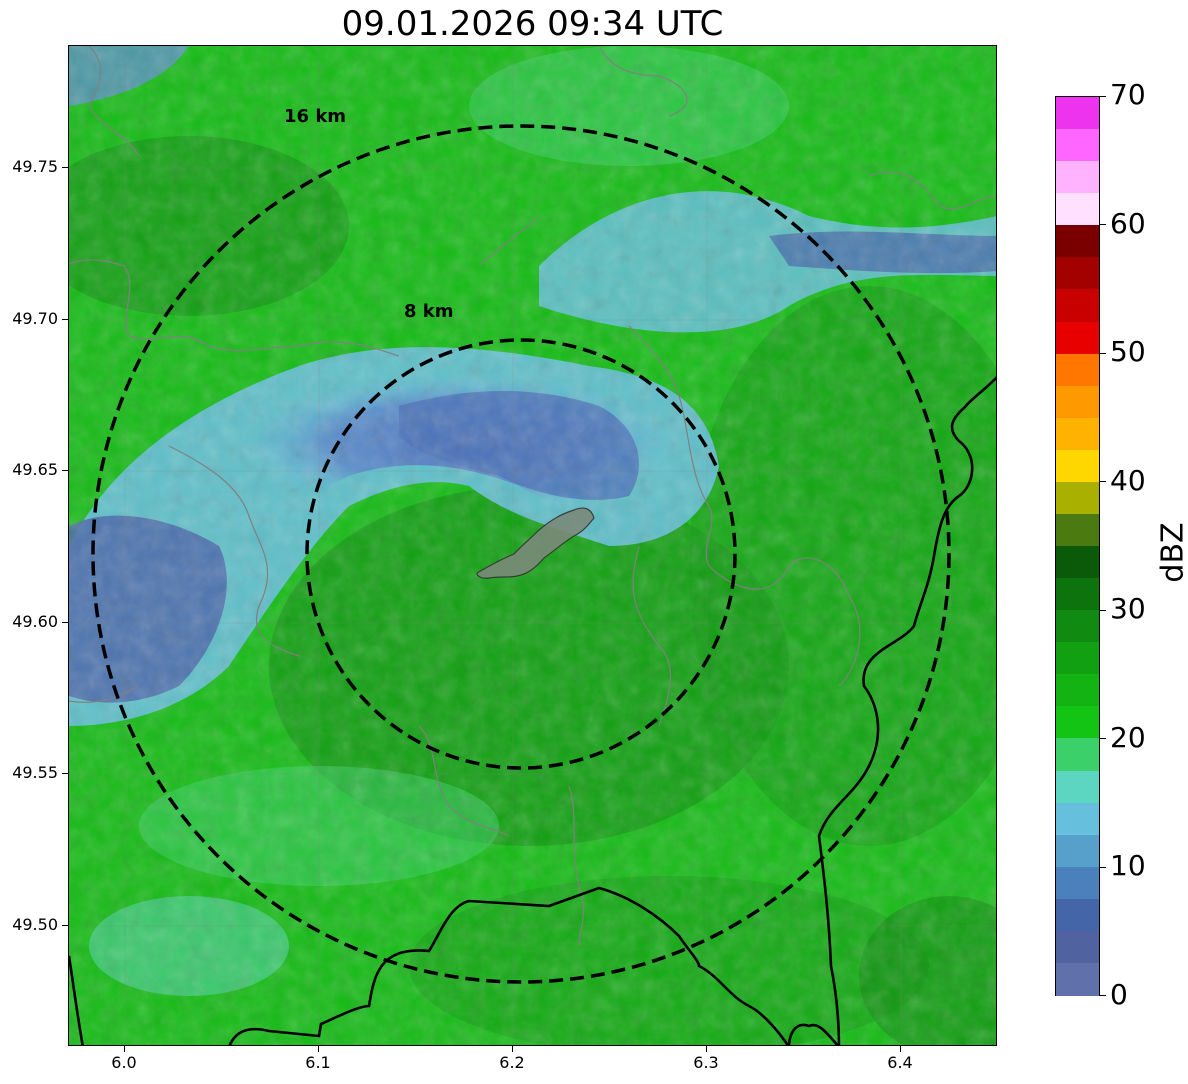 This screenshot has width=1188, height=1084. Describe the element at coordinates (1128, 608) in the screenshot. I see `colorbar-label: 30` at that location.